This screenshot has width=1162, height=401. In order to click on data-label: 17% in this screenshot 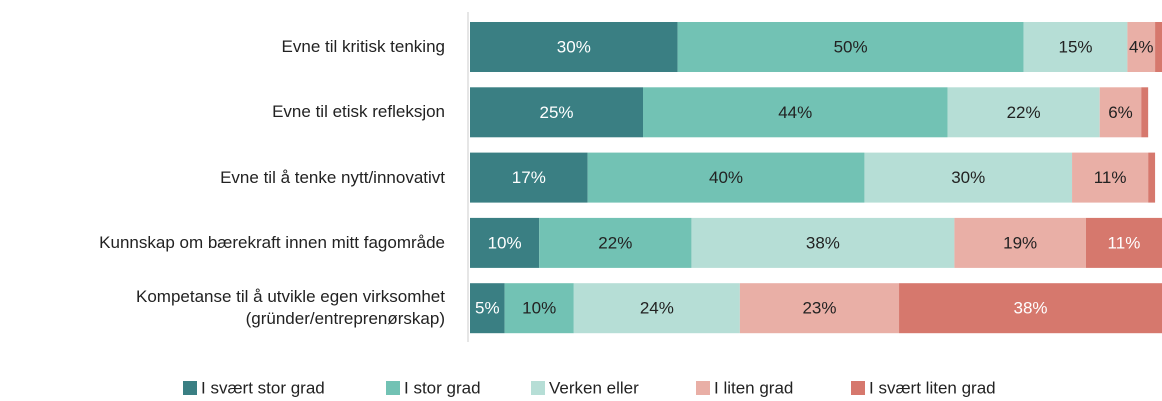, I will do `click(529, 177)`.